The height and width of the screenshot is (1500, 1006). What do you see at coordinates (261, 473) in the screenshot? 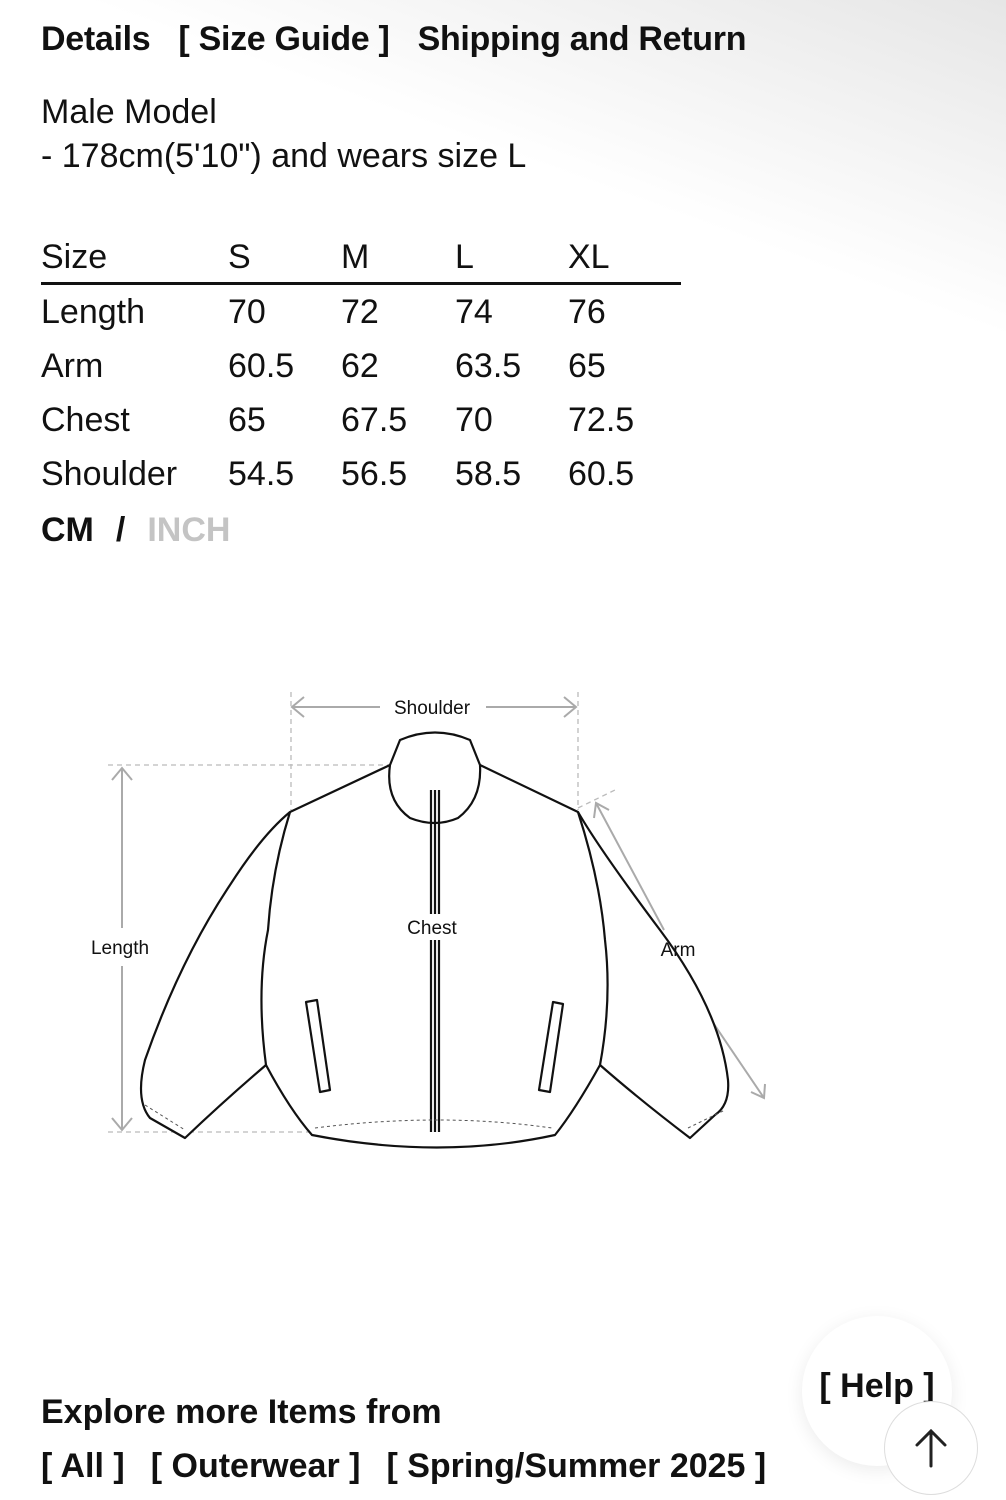
I see `cell: 54.5` at bounding box center [261, 473].